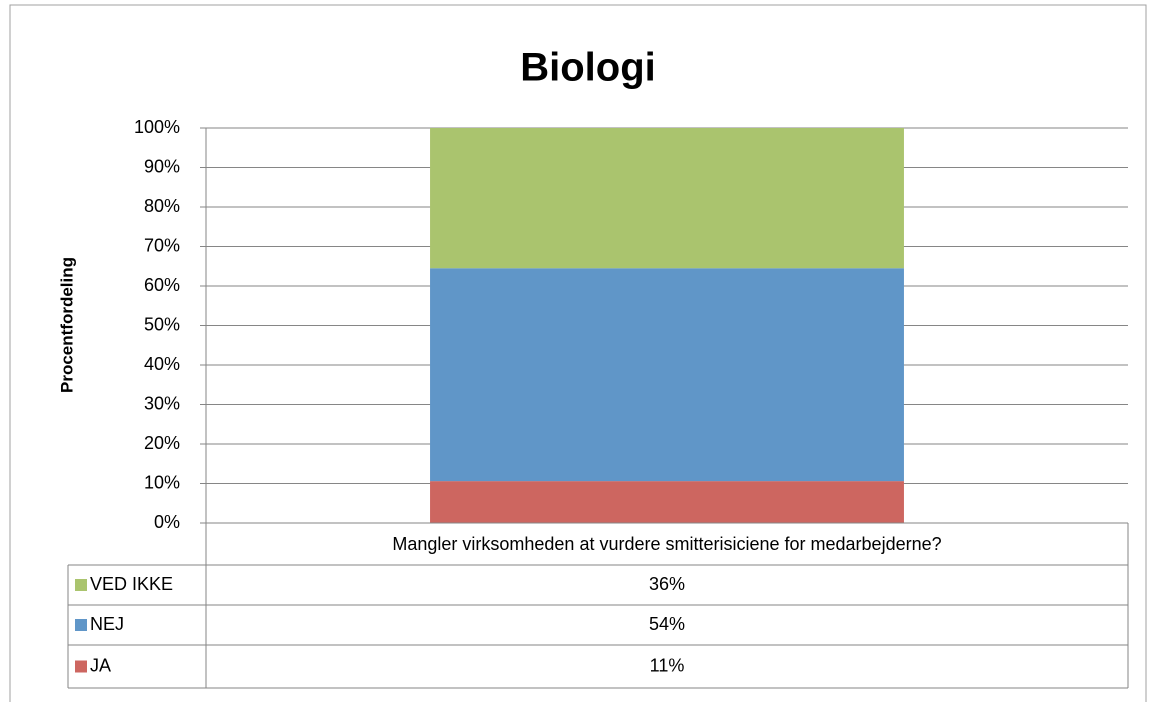 This screenshot has width=1149, height=702. I want to click on y-tick-label: 40%, so click(162, 364).